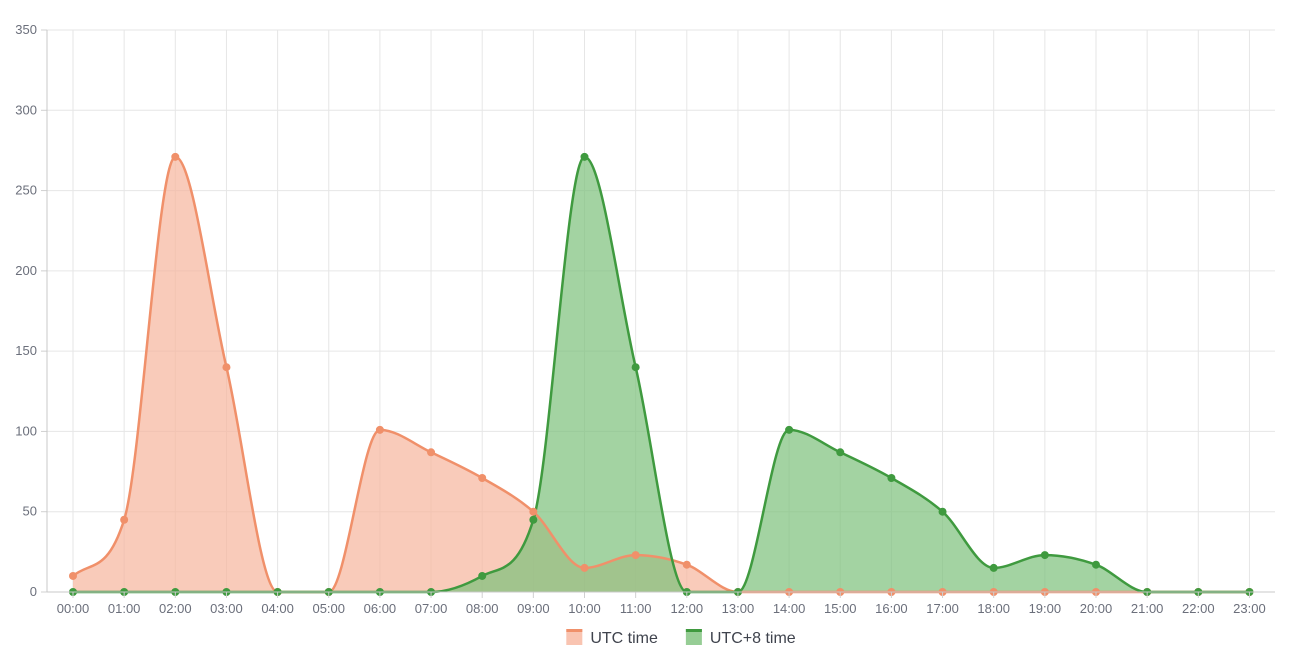 This screenshot has width=1292, height=668. What do you see at coordinates (226, 608) in the screenshot?
I see `x-tick-label: 03:00` at bounding box center [226, 608].